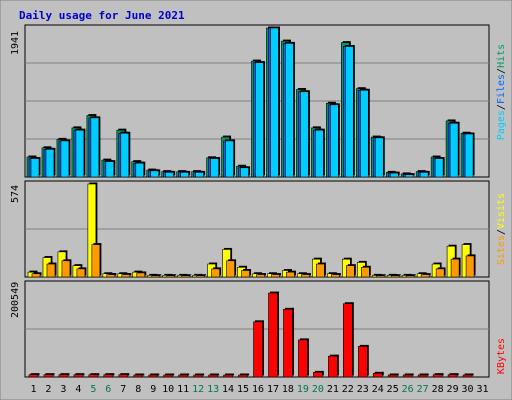 The width and height of the screenshot is (512, 400). Describe the element at coordinates (501, 356) in the screenshot. I see `ylabel-kbytes: KBytes` at that location.